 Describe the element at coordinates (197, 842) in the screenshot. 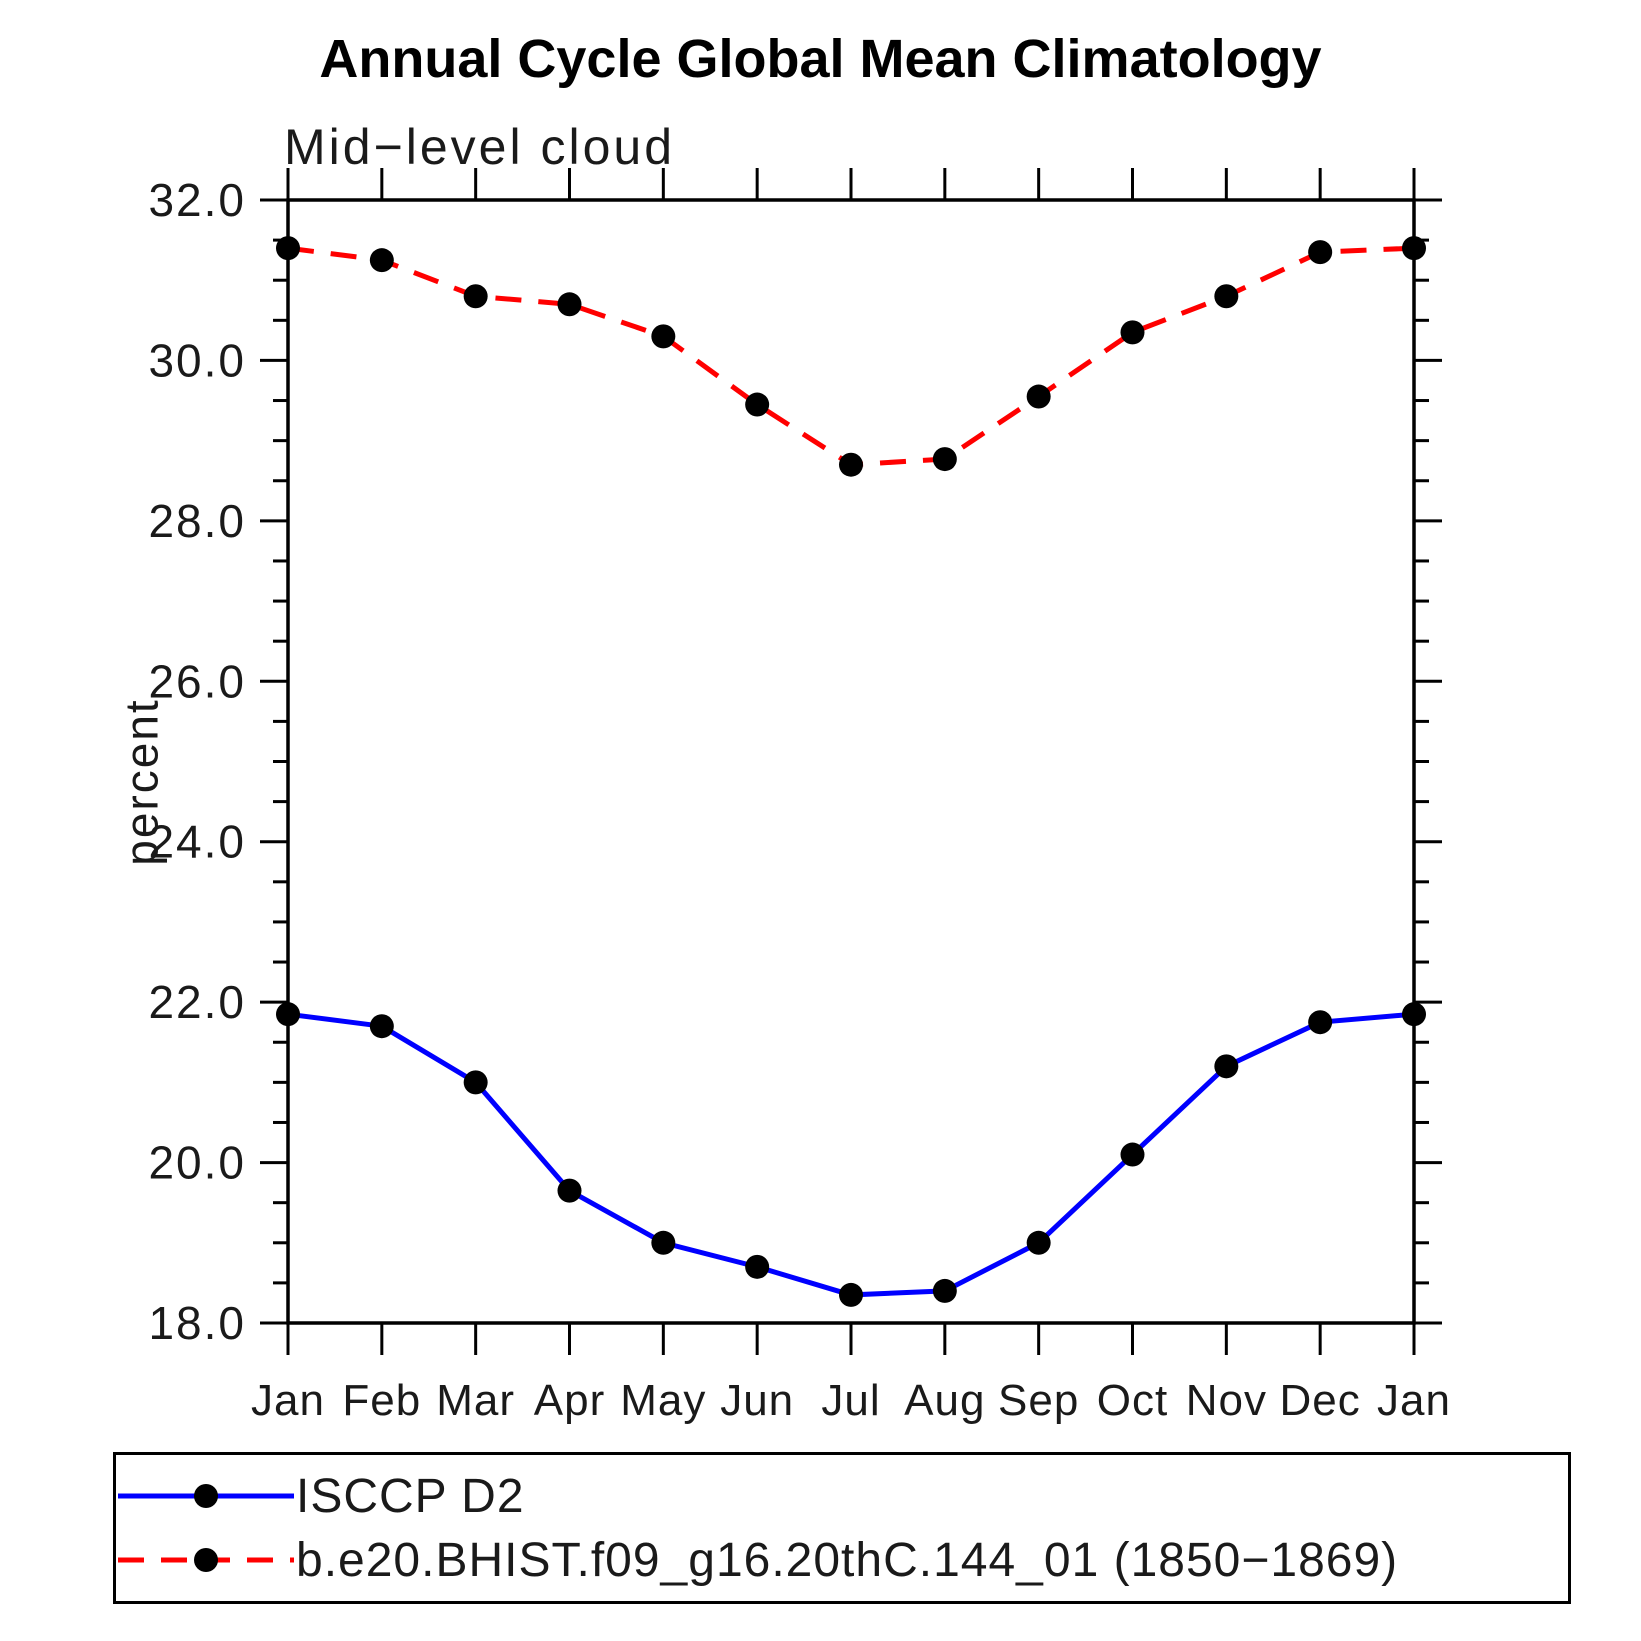

I see `y-tick-label: 24.0` at that location.